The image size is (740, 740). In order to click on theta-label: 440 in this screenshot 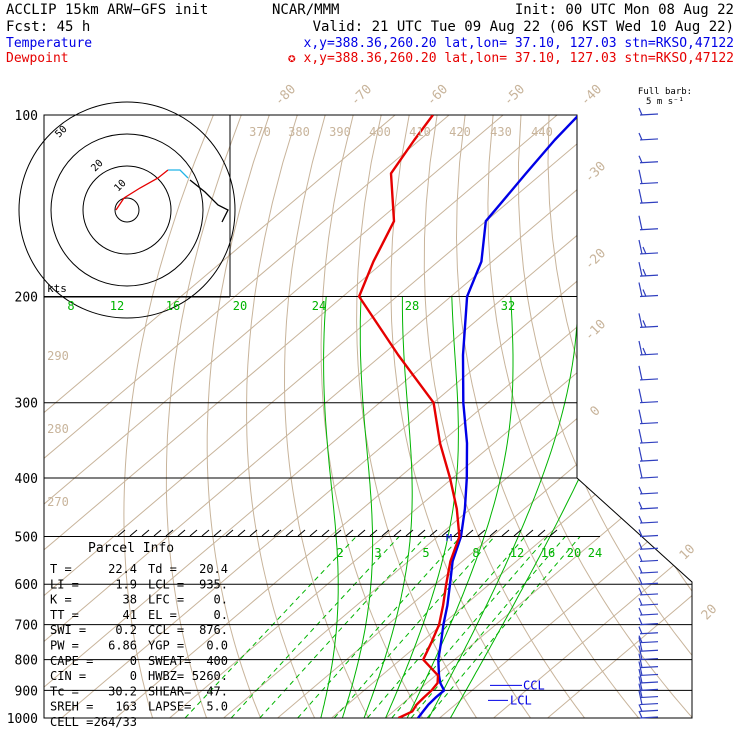, I will do `click(542, 132)`.